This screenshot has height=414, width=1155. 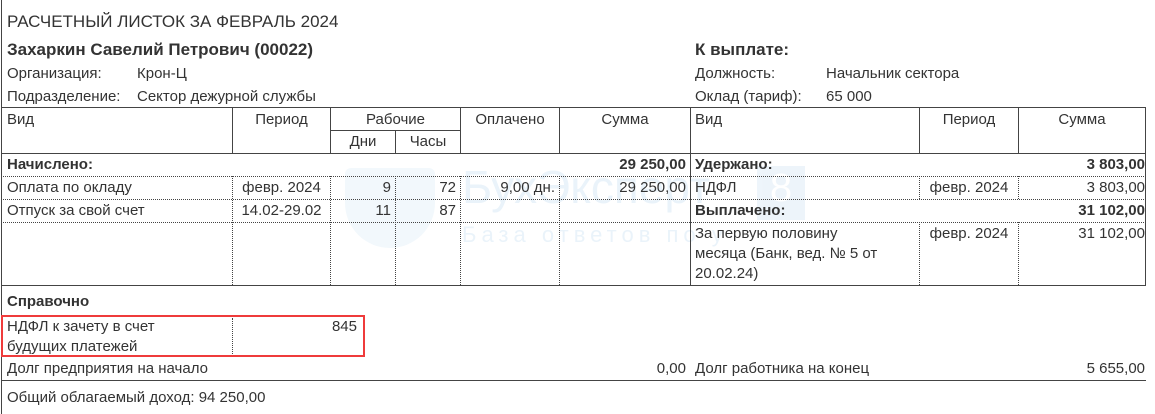 I want to click on accrual-paid: 9,00 дн., so click(x=527, y=187).